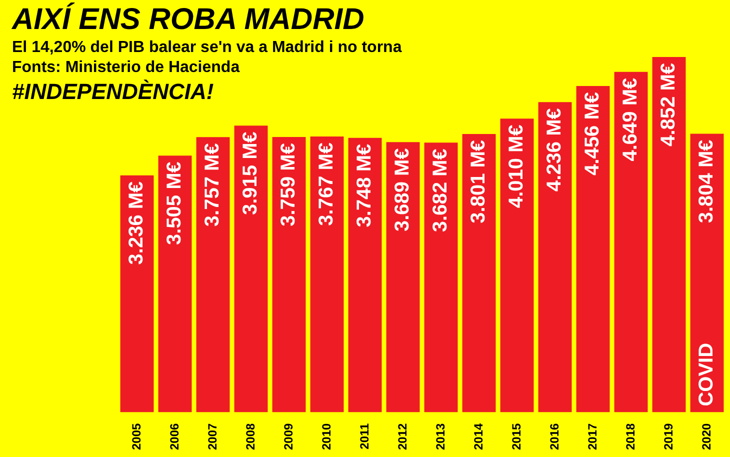 The height and width of the screenshot is (457, 730). I want to click on data-label: 3.505 M€, so click(175, 204).